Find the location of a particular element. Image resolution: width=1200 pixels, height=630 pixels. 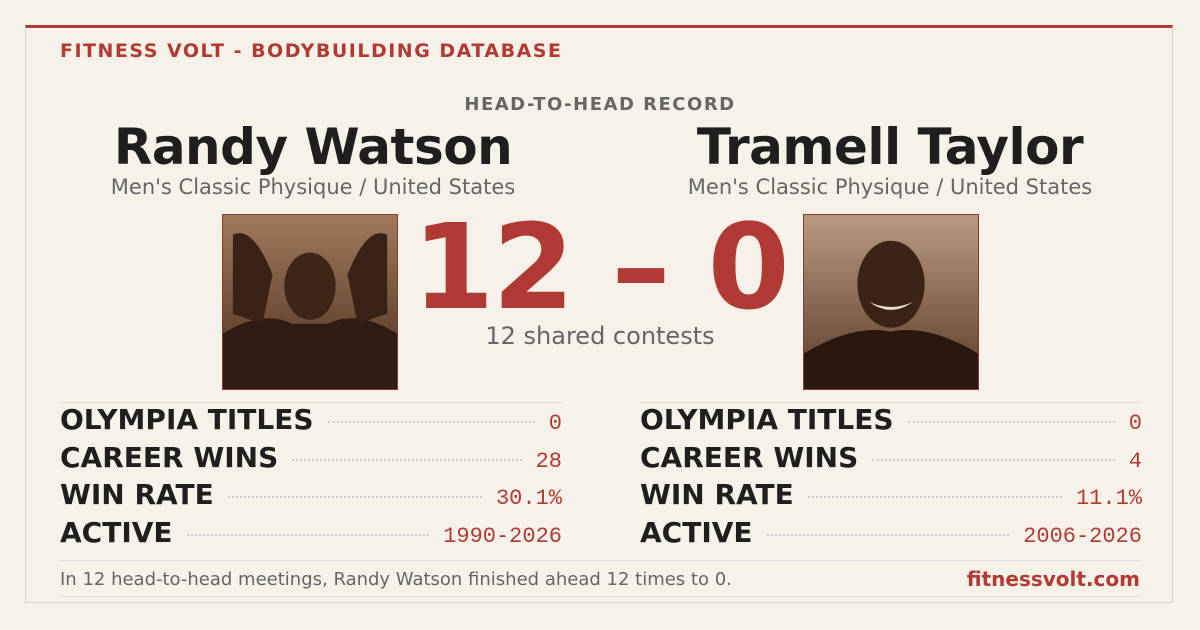

stat-row: CAREER WINS 4 is located at coordinates (891, 460).